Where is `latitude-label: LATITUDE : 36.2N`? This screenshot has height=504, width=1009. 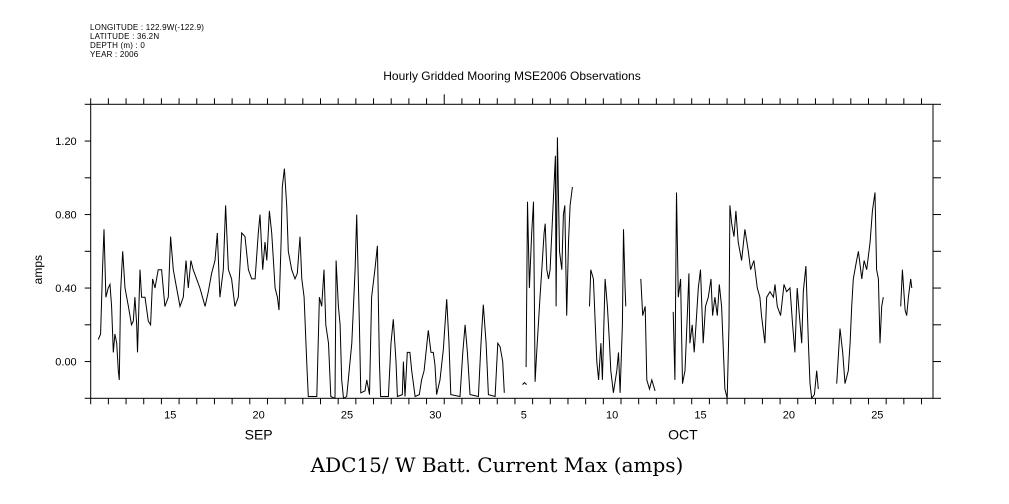 latitude-label: LATITUDE : 36.2N is located at coordinates (125, 36).